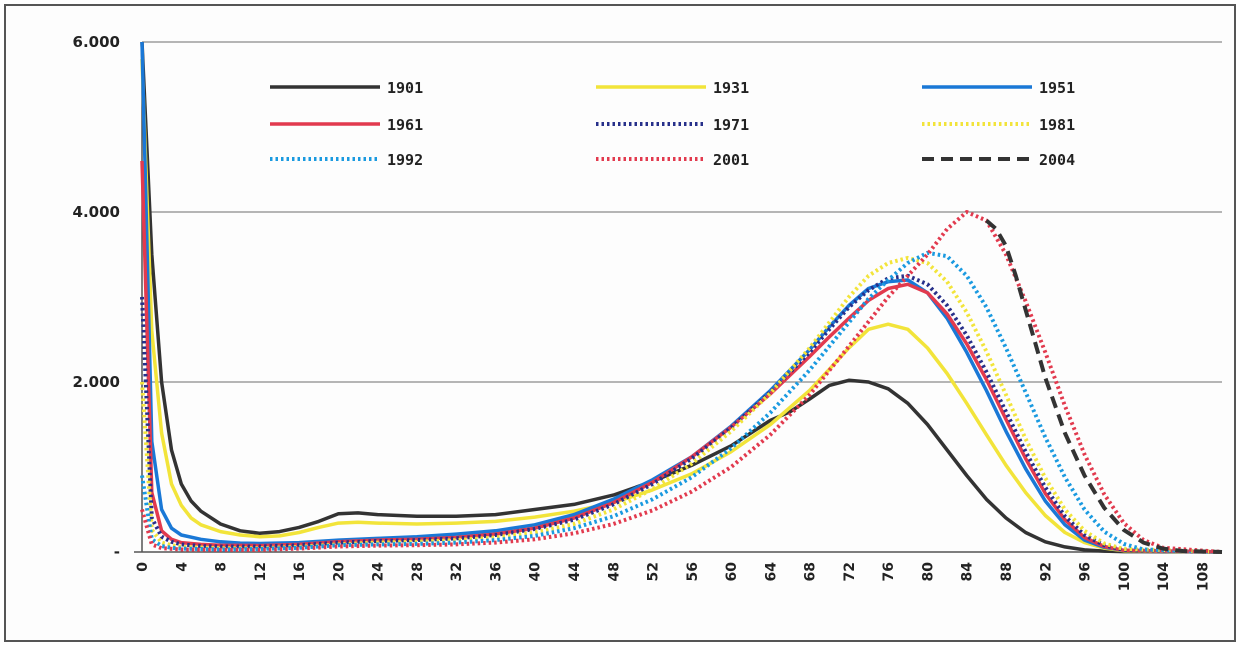 Image resolution: width=1242 pixels, height=648 pixels. What do you see at coordinates (731, 88) in the screenshot?
I see `legend-label-1931: 1931` at bounding box center [731, 88].